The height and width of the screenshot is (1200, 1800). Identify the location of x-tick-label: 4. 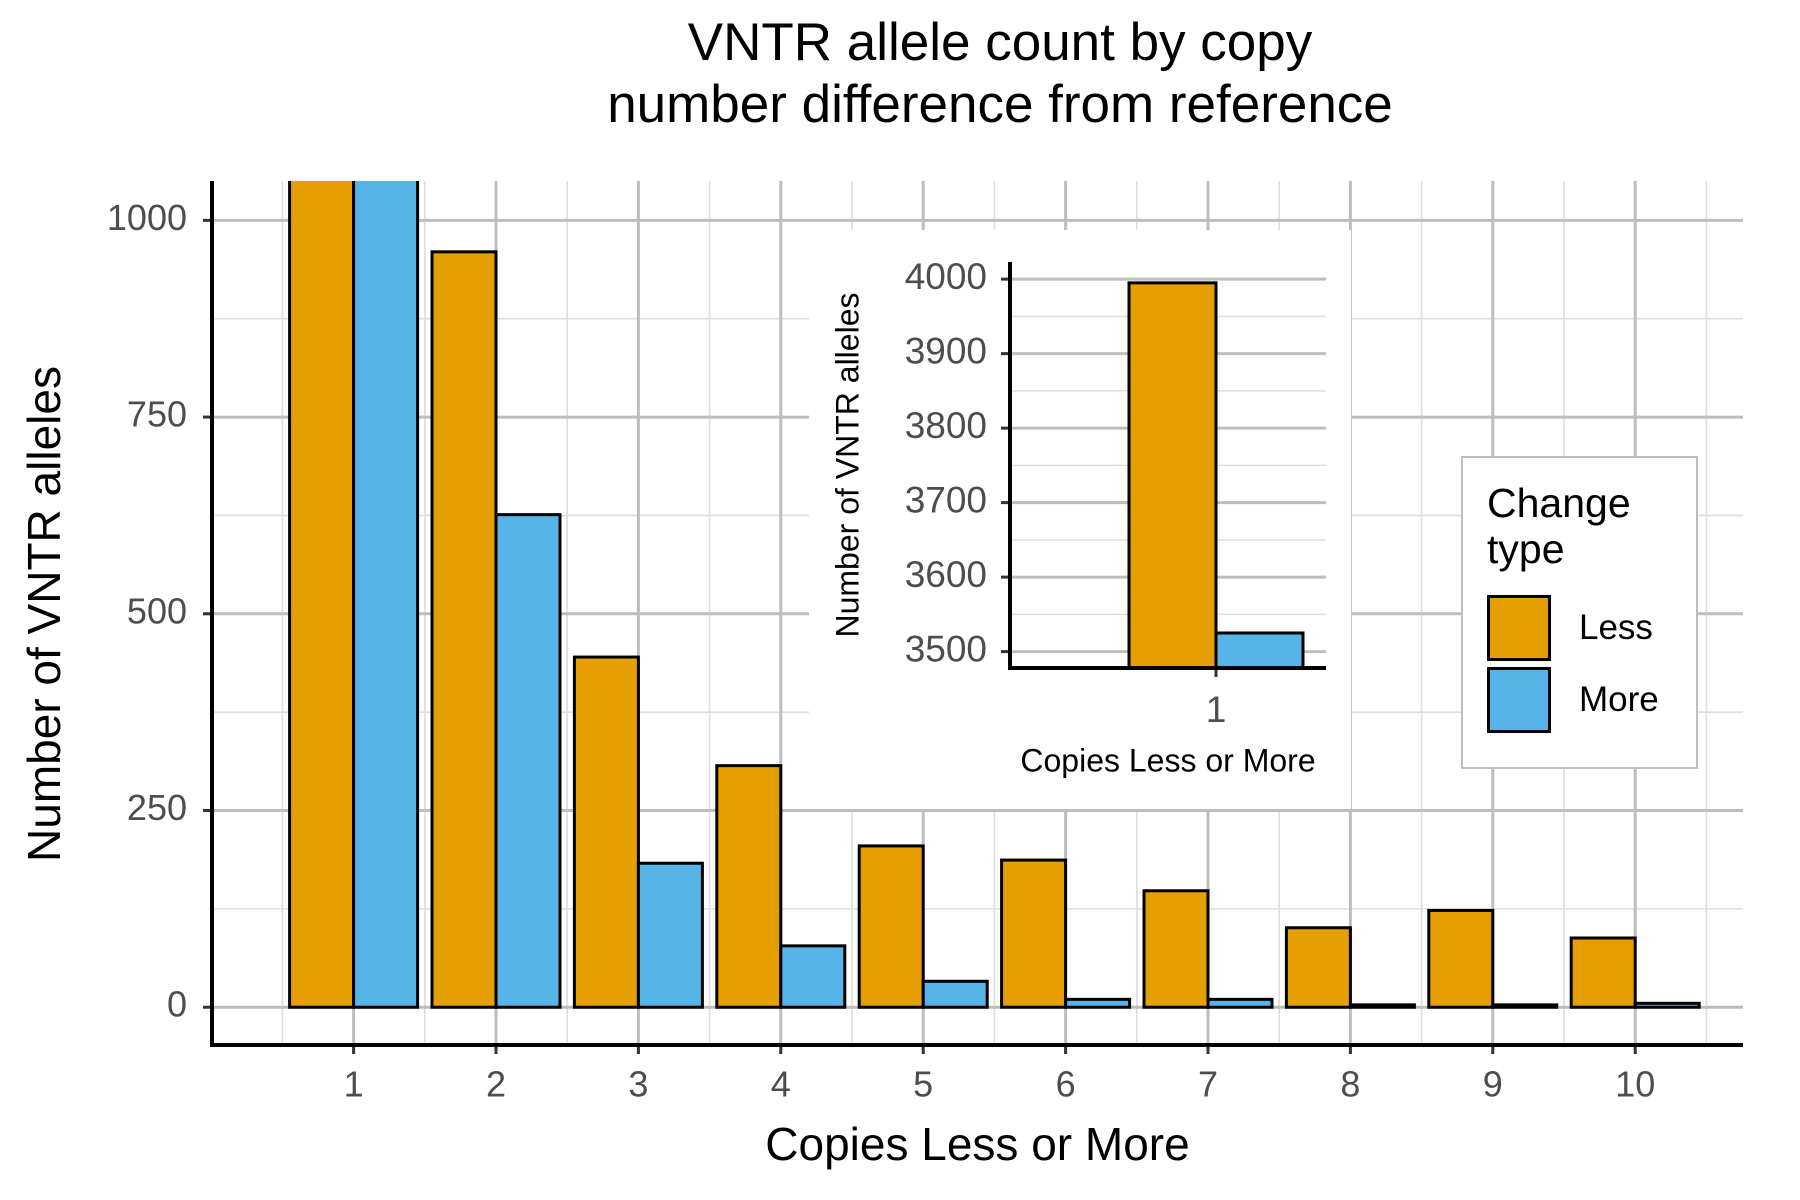
(781, 1084).